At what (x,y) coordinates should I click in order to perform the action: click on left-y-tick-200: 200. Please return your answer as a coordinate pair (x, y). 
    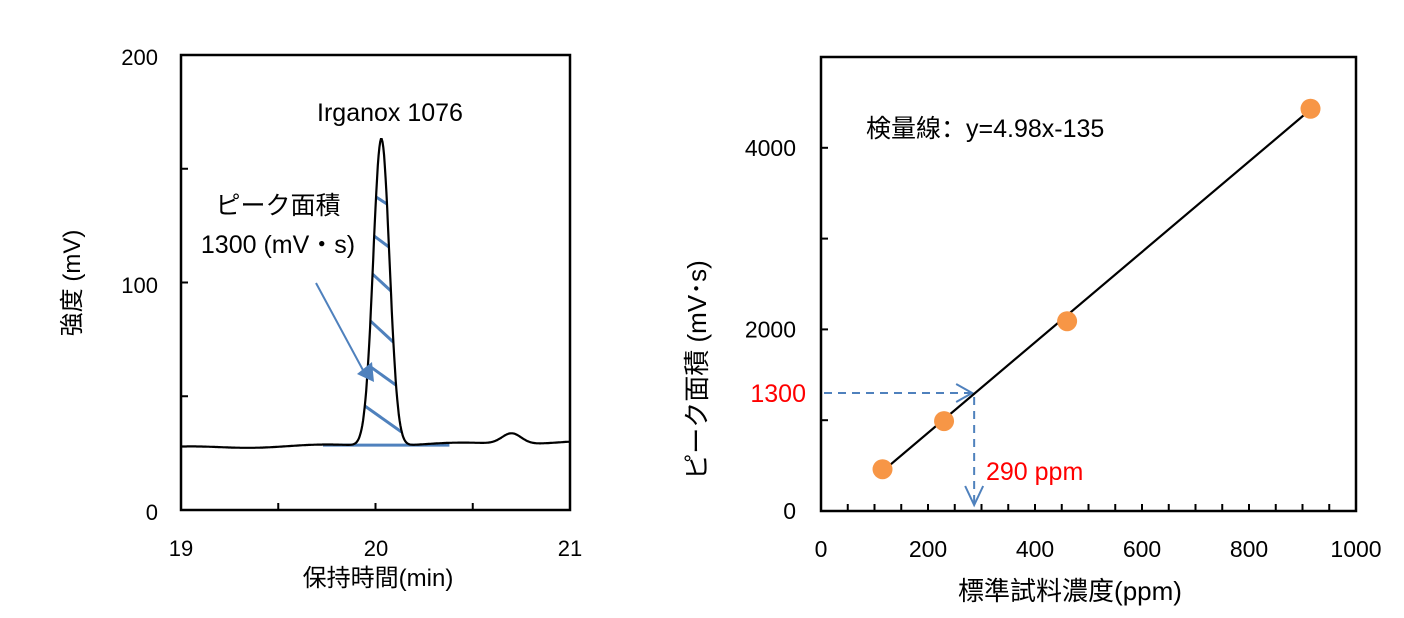
    Looking at the image, I should click on (139, 57).